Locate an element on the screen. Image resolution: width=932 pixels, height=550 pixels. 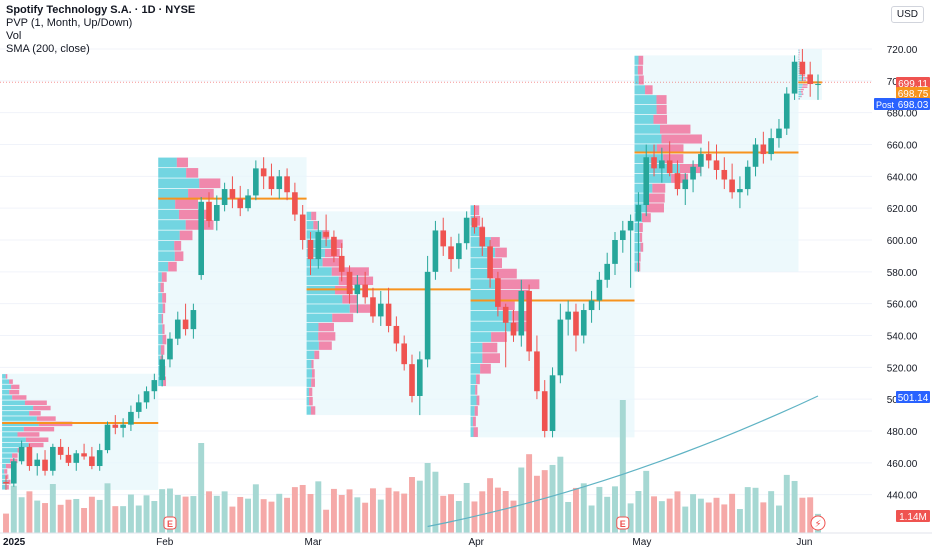
time-axis: 2025 Feb Mar Apr May Jun is located at coordinates (466, 541).